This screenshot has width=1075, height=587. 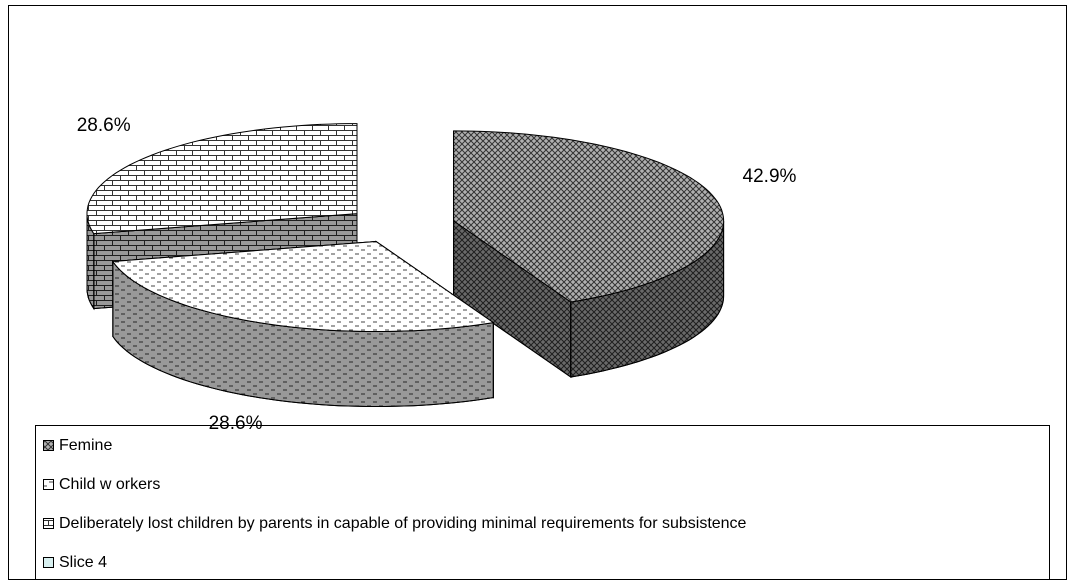 What do you see at coordinates (85, 445) in the screenshot?
I see `legend-label: Femine` at bounding box center [85, 445].